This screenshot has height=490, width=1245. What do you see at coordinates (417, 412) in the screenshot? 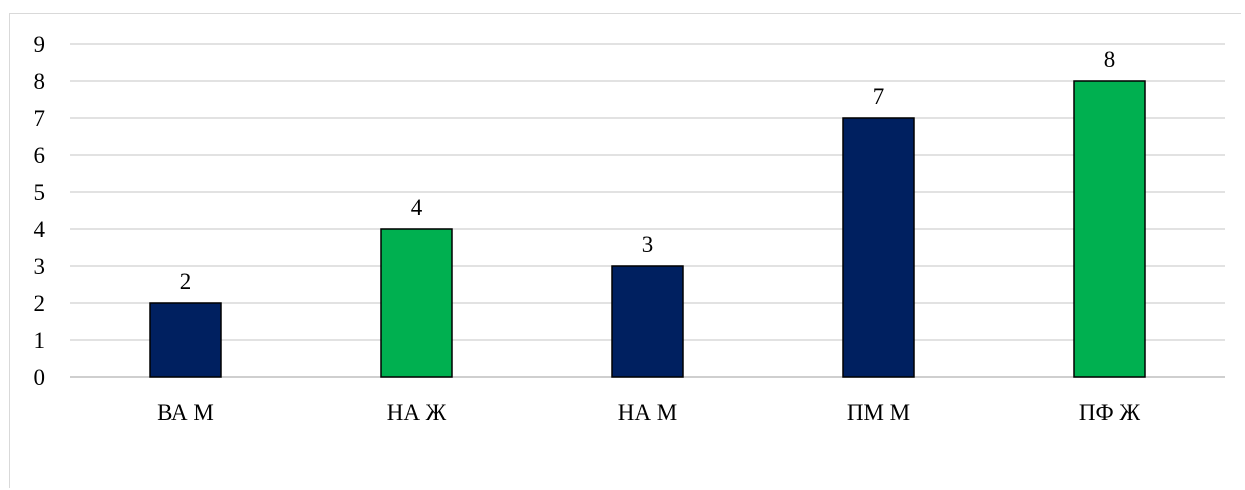
I see `category-label: НА Ж` at bounding box center [417, 412].